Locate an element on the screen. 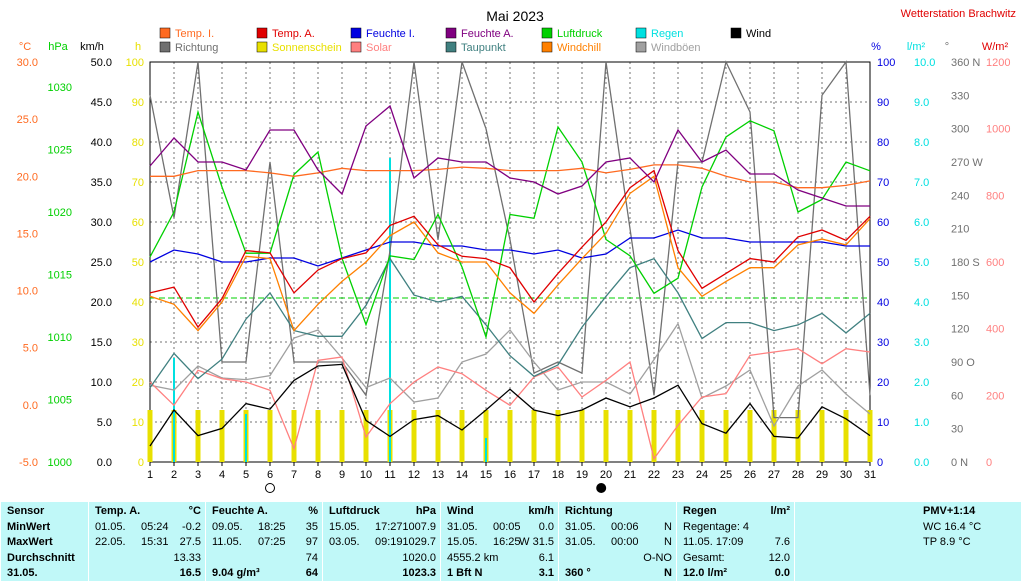  table-cell: Durchschnitt is located at coordinates (41, 557).